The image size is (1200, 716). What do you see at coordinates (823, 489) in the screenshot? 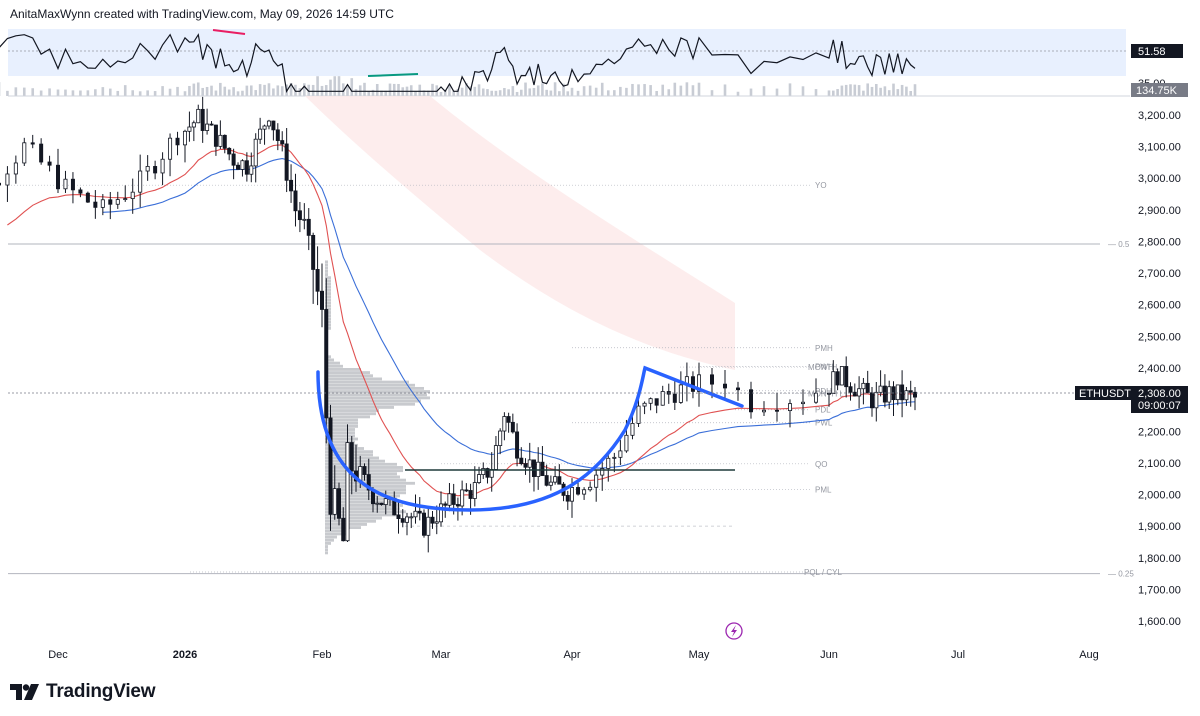
I see `level-label: PML` at bounding box center [823, 489].